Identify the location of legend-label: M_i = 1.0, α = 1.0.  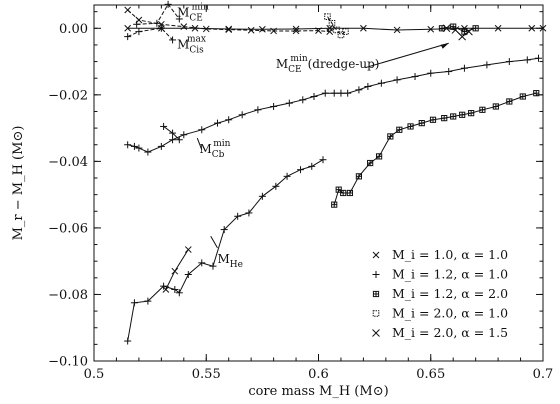
(450, 254).